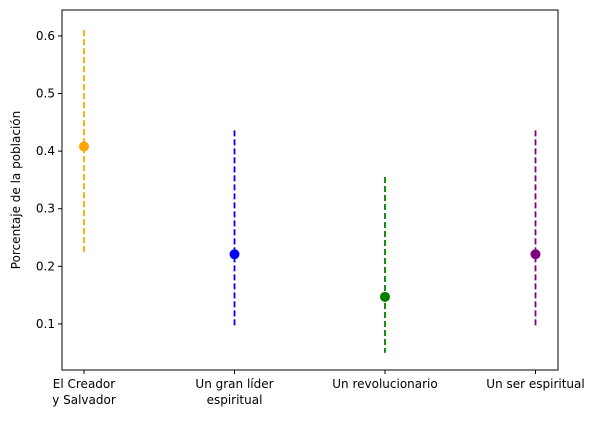  I want to click on x-tick-label: Un gran líder, so click(234, 384).